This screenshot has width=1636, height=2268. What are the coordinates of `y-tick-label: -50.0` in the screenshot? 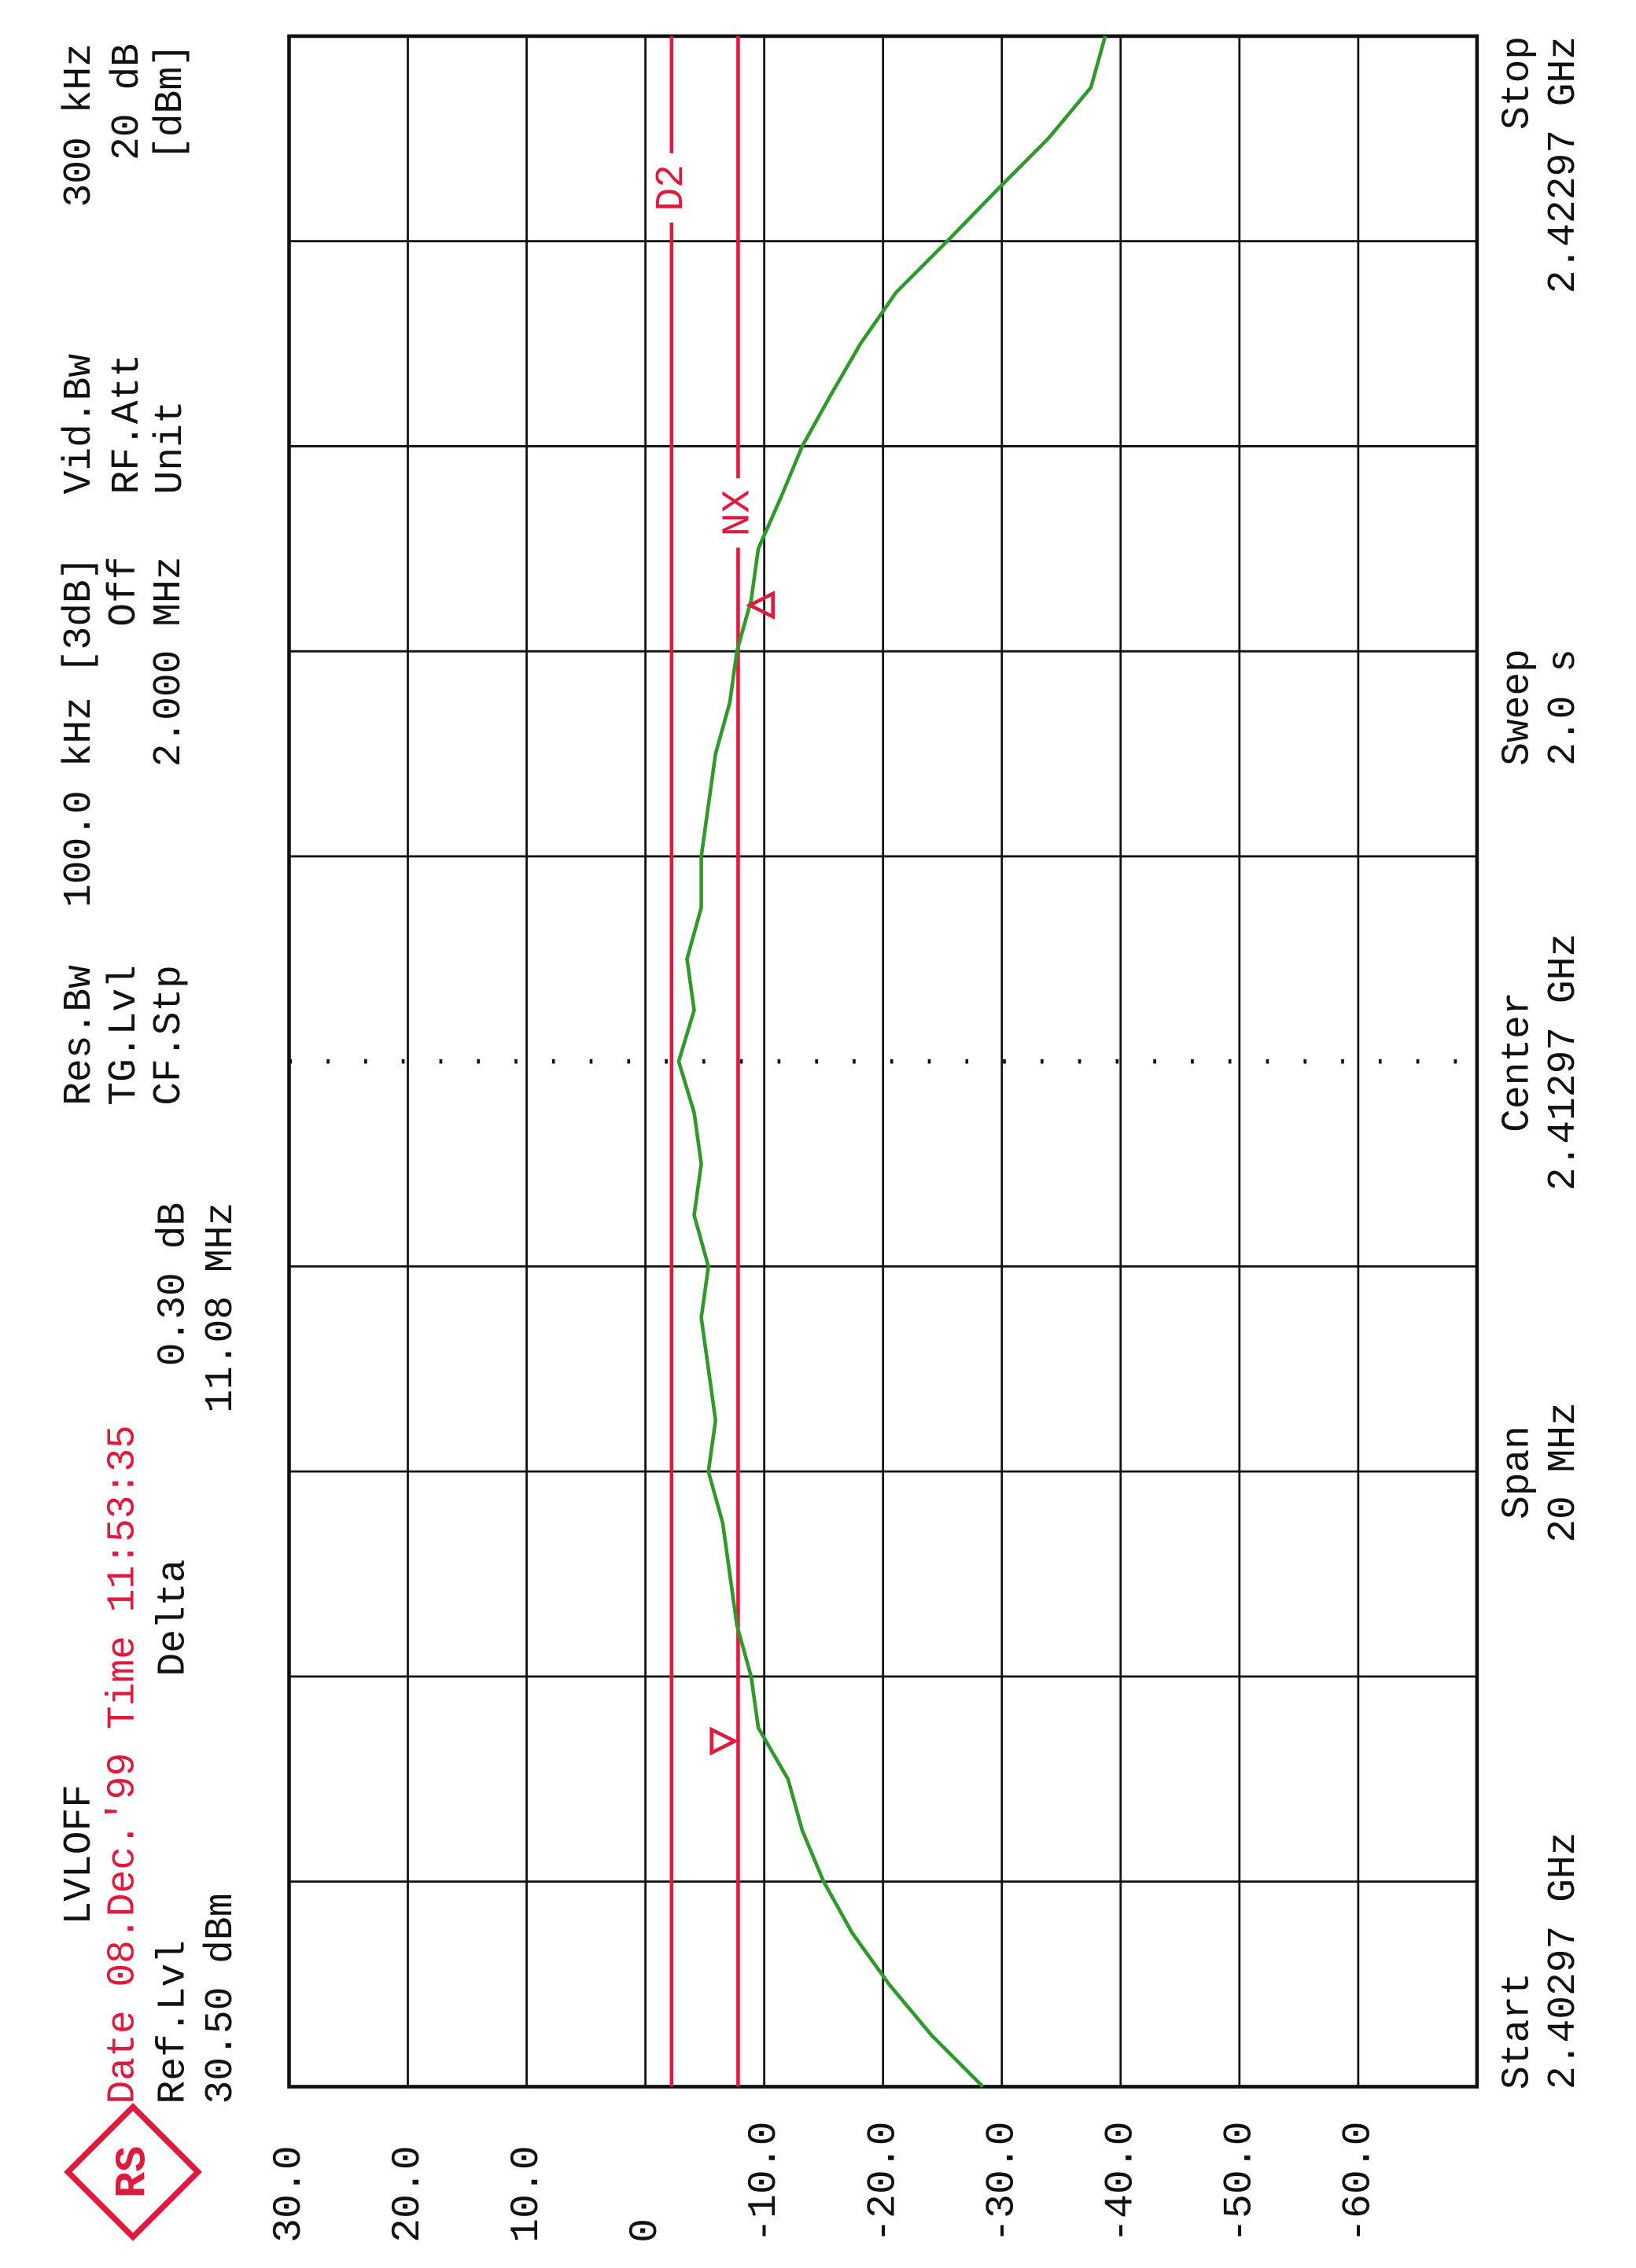 It's located at (1239, 2182).